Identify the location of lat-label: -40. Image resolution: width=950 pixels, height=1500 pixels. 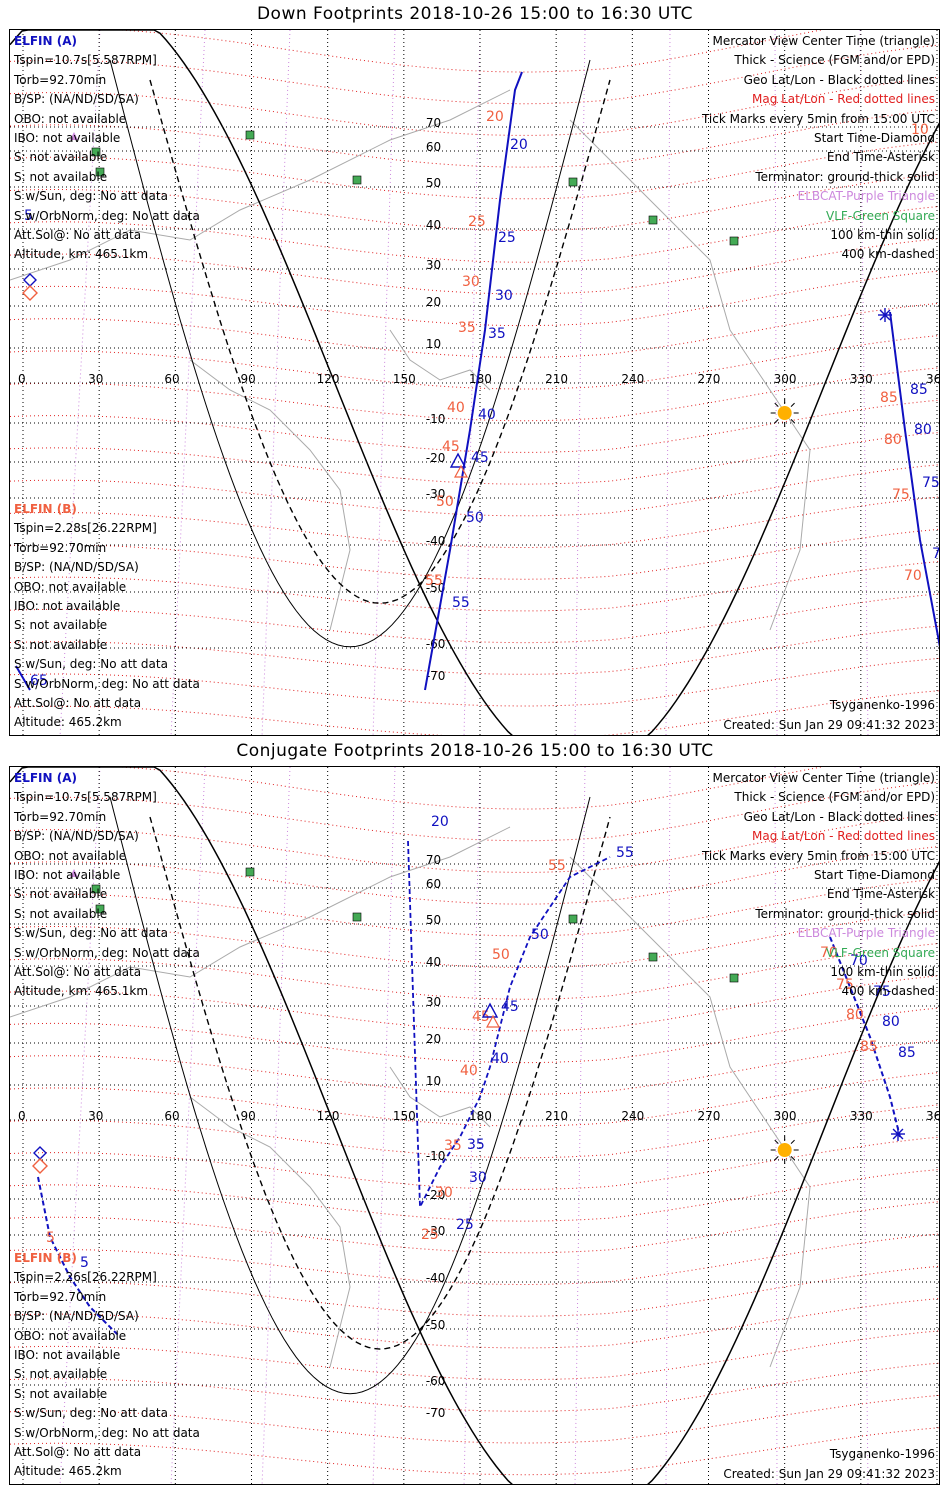
(436, 1278).